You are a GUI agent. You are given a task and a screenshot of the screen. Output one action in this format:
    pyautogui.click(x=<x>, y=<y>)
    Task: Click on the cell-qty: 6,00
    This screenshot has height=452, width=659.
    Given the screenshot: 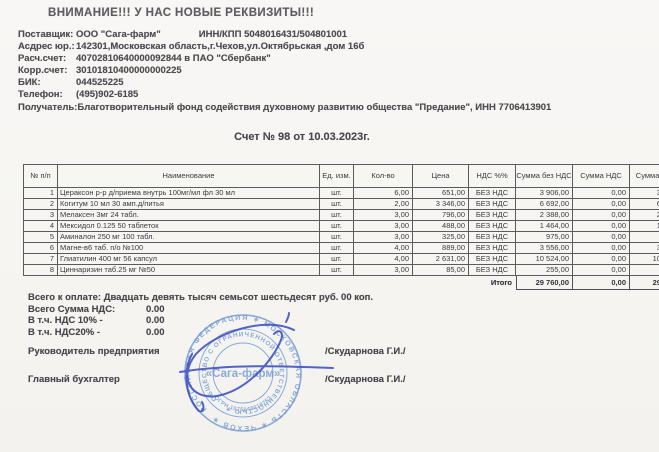 What is the action you would take?
    pyautogui.click(x=383, y=193)
    